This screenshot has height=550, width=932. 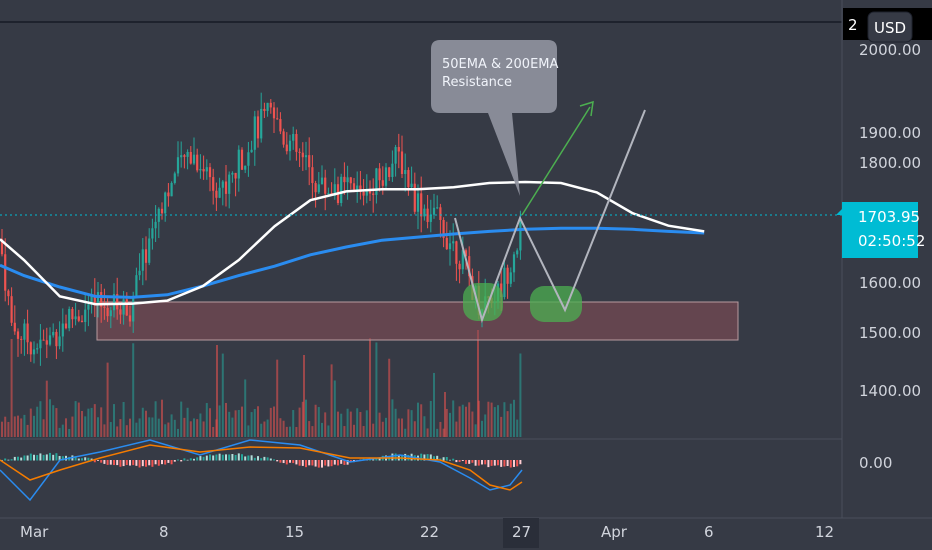 What do you see at coordinates (890, 50) in the screenshot?
I see `price-label-2000: 2000.00` at bounding box center [890, 50].